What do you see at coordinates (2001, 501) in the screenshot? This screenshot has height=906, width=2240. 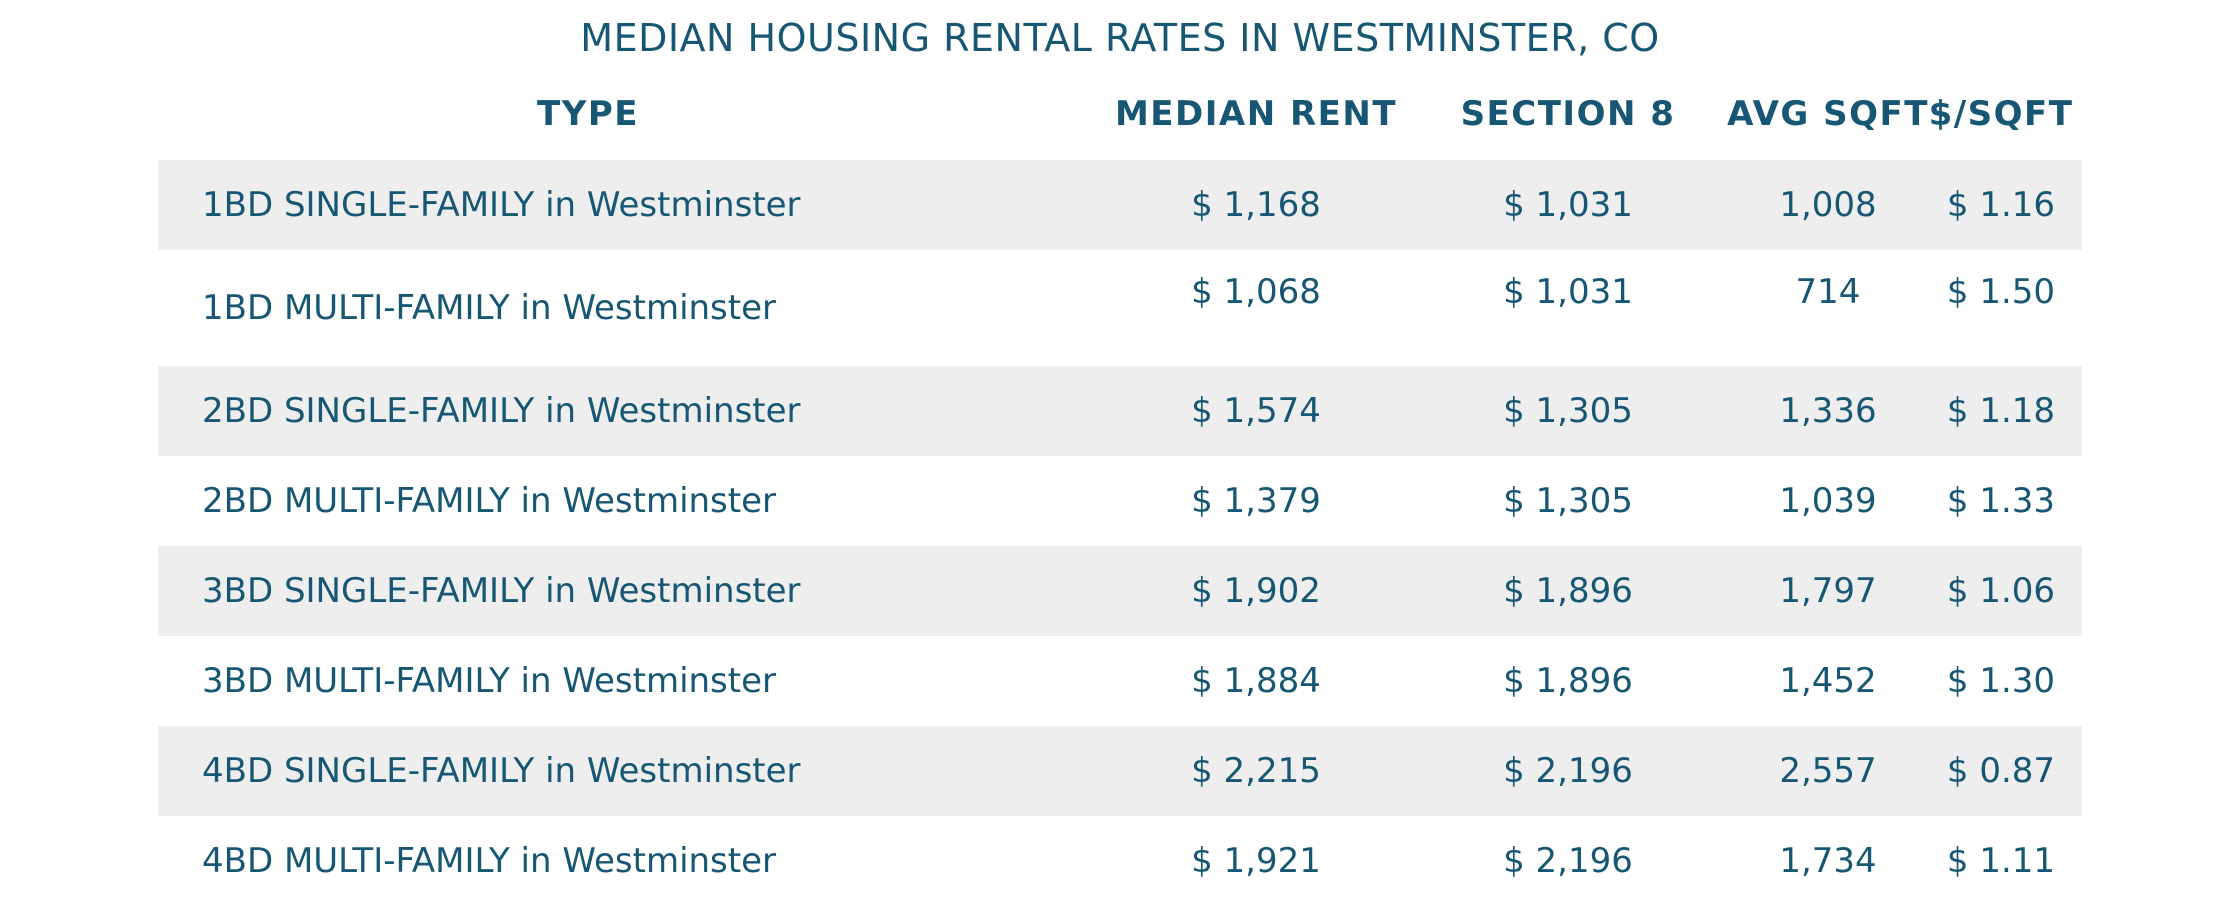 I see `price-per-sqft-cell: $ 1.33` at bounding box center [2001, 501].